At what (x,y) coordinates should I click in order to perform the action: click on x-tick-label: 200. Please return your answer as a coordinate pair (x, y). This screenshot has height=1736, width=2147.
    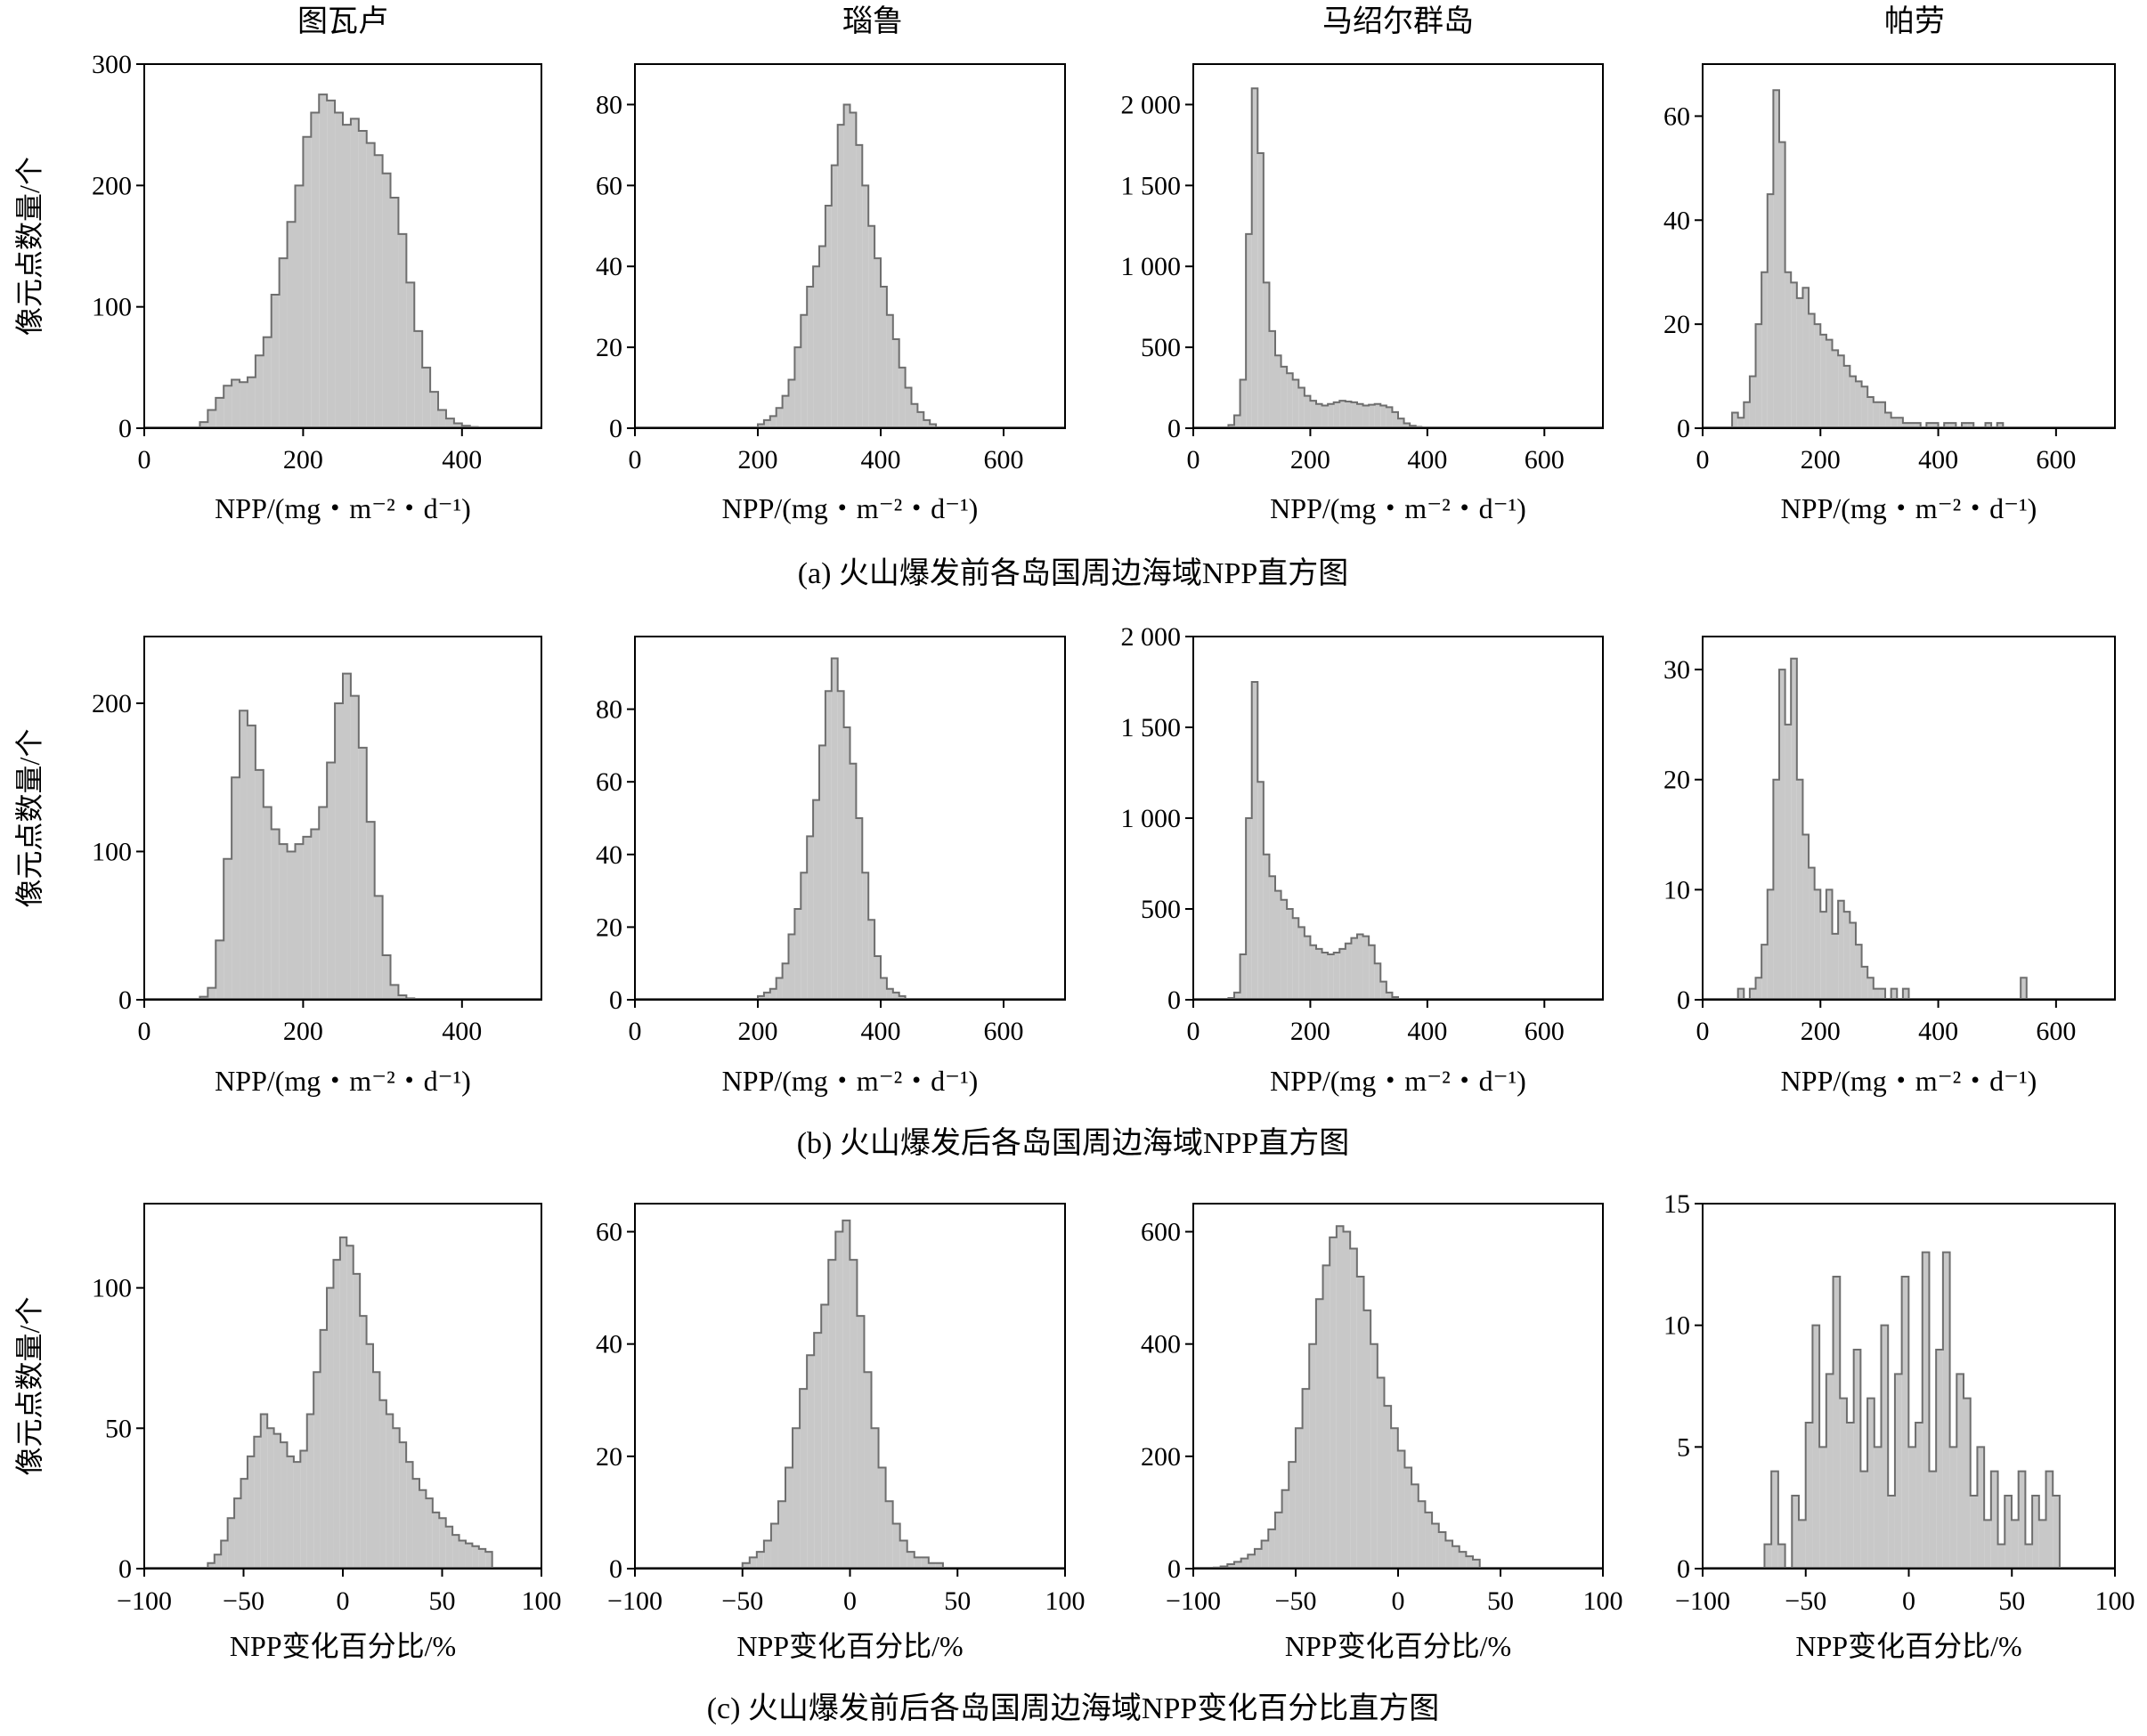
    Looking at the image, I should click on (758, 1031).